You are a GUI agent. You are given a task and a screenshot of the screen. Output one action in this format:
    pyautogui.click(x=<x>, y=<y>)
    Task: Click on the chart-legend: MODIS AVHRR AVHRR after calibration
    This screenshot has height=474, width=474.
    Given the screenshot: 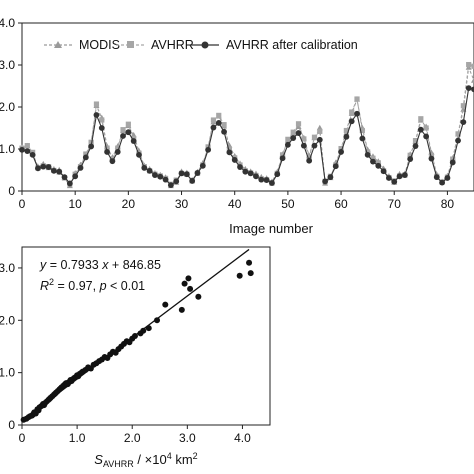 What is the action you would take?
    pyautogui.click(x=201, y=45)
    